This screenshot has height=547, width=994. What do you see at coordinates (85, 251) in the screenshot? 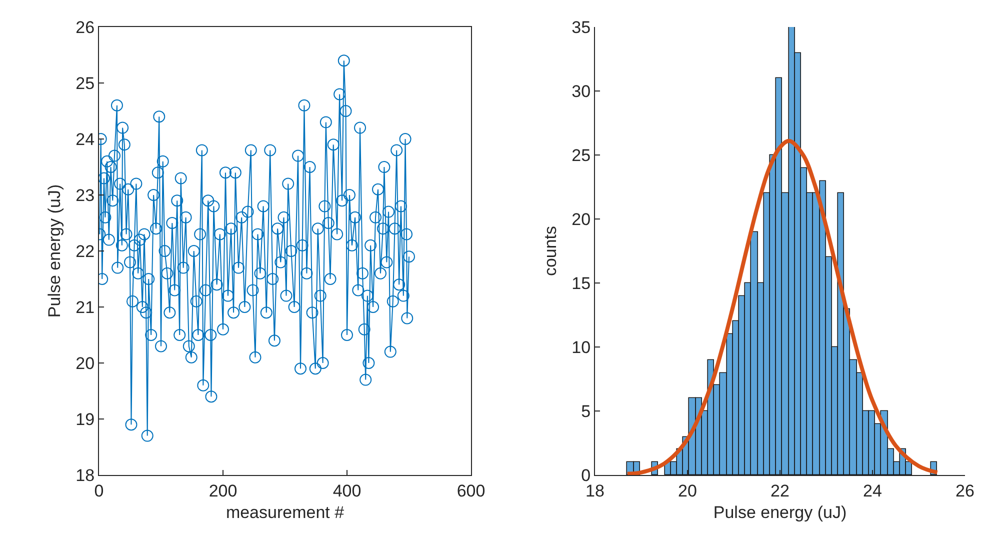
I see `y-tick-label: 22` at bounding box center [85, 251].